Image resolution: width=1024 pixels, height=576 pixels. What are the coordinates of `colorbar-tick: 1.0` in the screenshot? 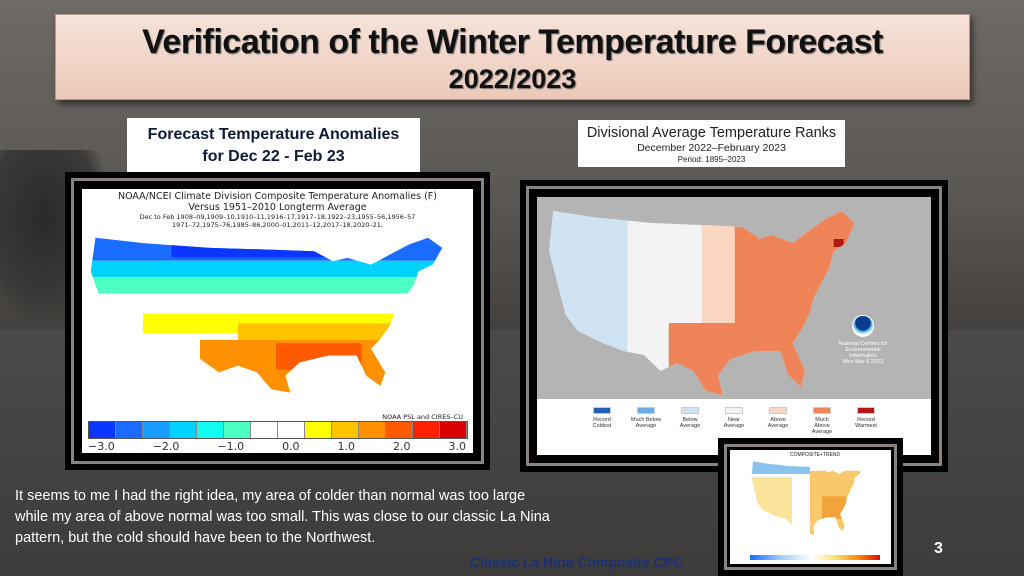 It's located at (346, 446).